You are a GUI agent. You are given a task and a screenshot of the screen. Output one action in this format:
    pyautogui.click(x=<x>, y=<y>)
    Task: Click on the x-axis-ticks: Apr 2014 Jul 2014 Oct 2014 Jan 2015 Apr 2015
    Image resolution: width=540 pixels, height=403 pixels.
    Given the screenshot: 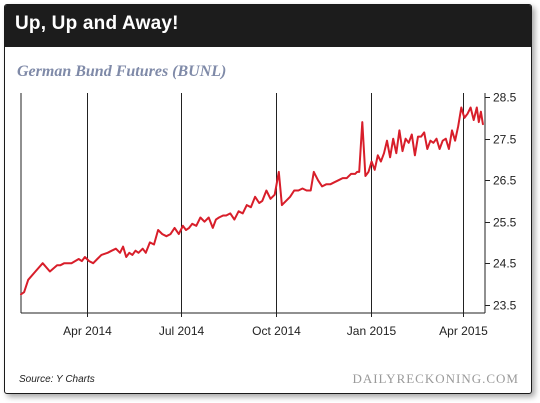 What is the action you would take?
    pyautogui.click(x=275, y=331)
    